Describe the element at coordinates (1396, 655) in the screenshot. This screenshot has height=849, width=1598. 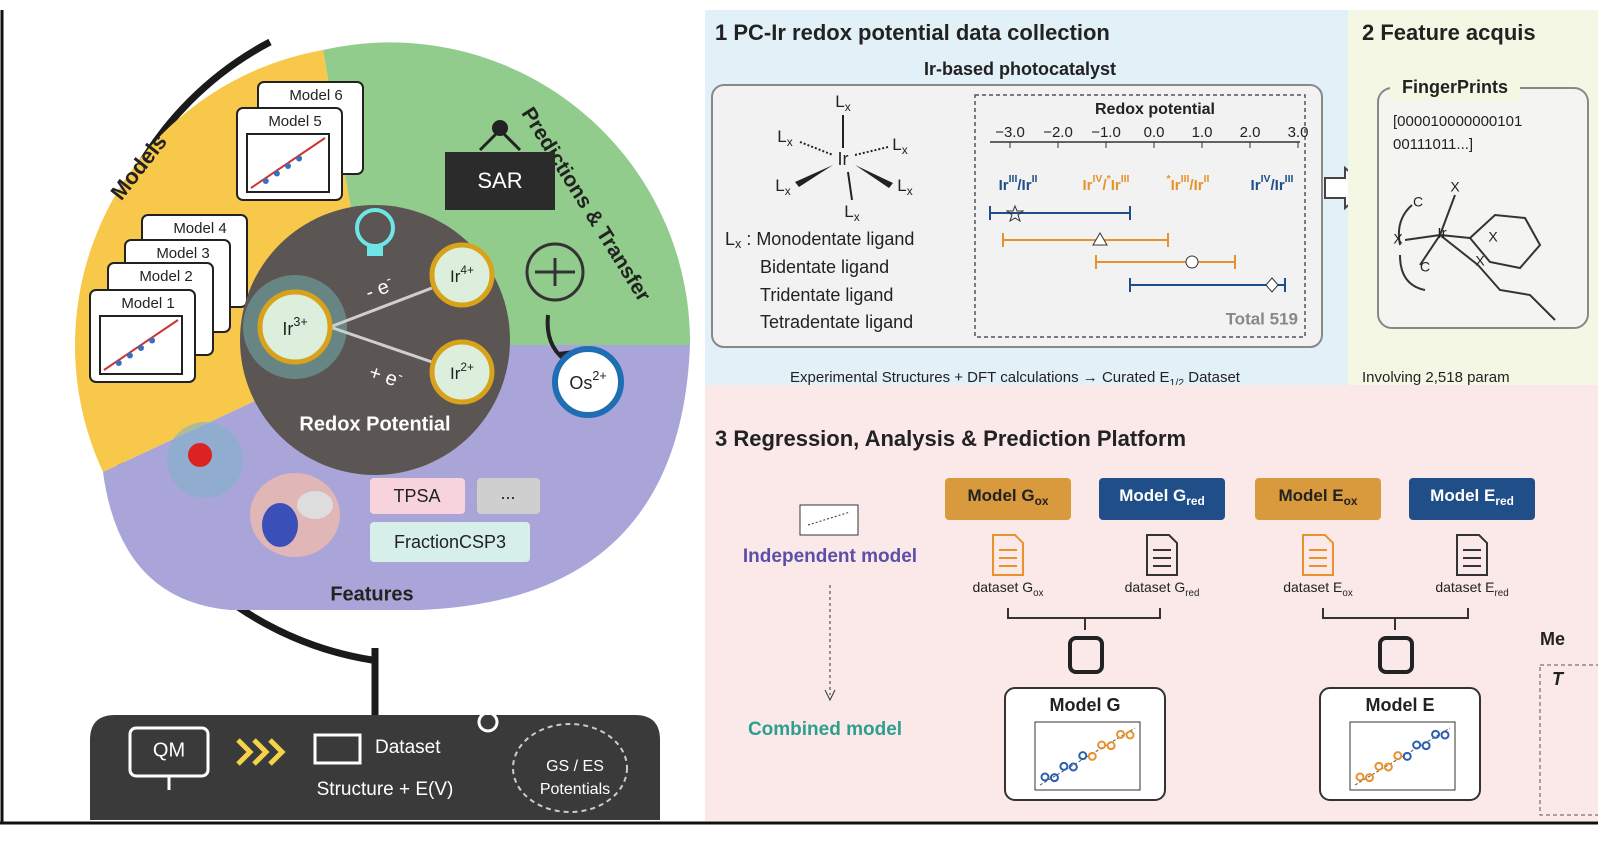
I see `merge-icon` at that location.